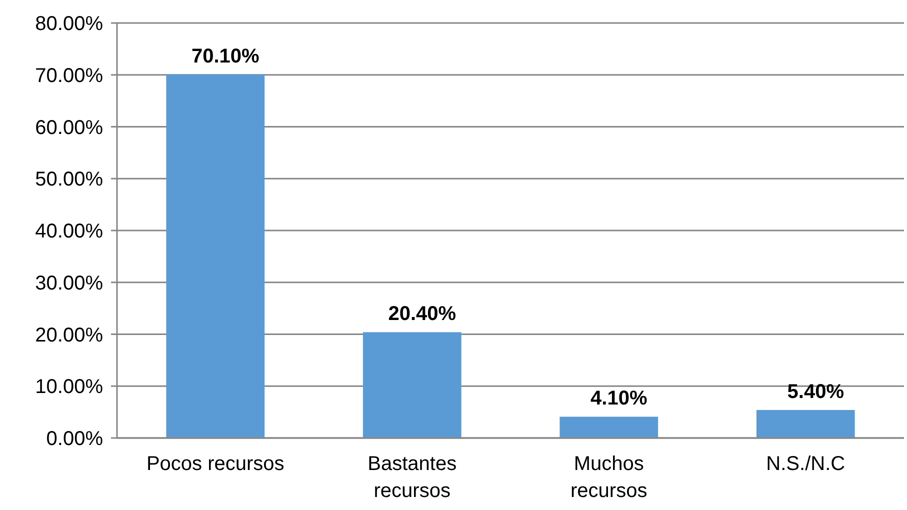 The image size is (907, 510). What do you see at coordinates (69, 335) in the screenshot?
I see `y-tick-label: 20.00%` at bounding box center [69, 335].